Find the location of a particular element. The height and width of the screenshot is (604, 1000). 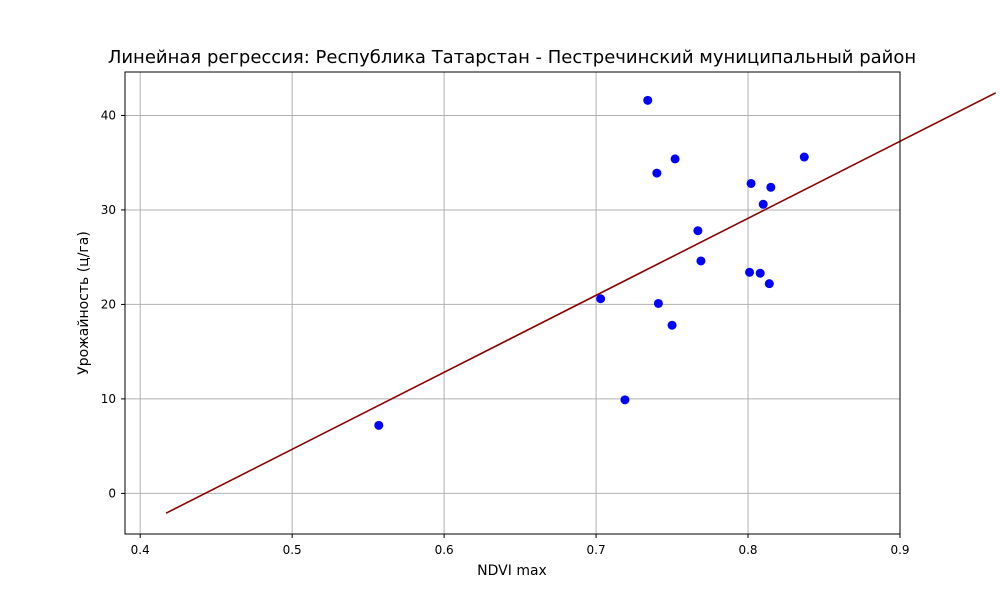

y-tick-label: 30 is located at coordinates (108, 210).